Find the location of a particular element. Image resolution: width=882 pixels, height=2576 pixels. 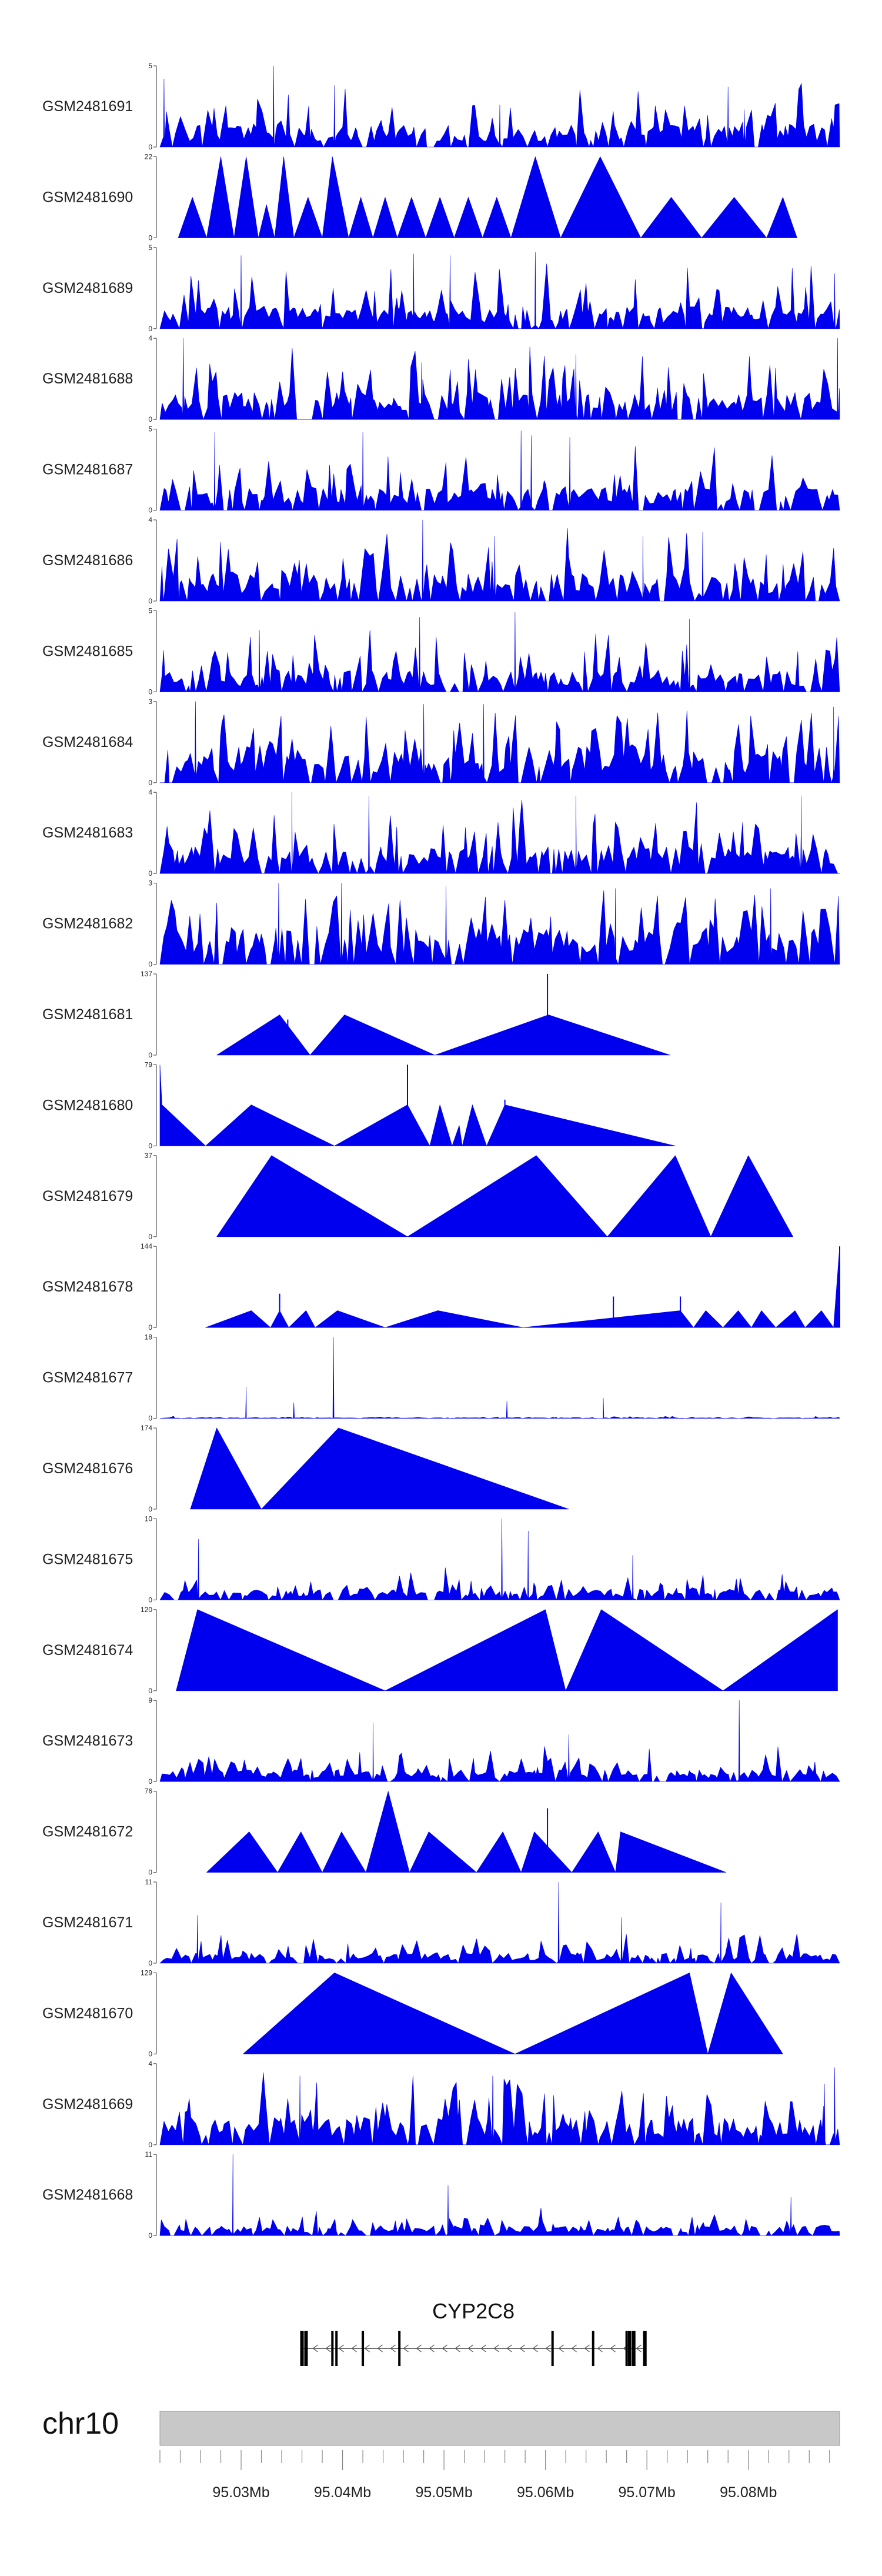

track-gsm2481677: GSM2481677 18 0 is located at coordinates (441, 1378).